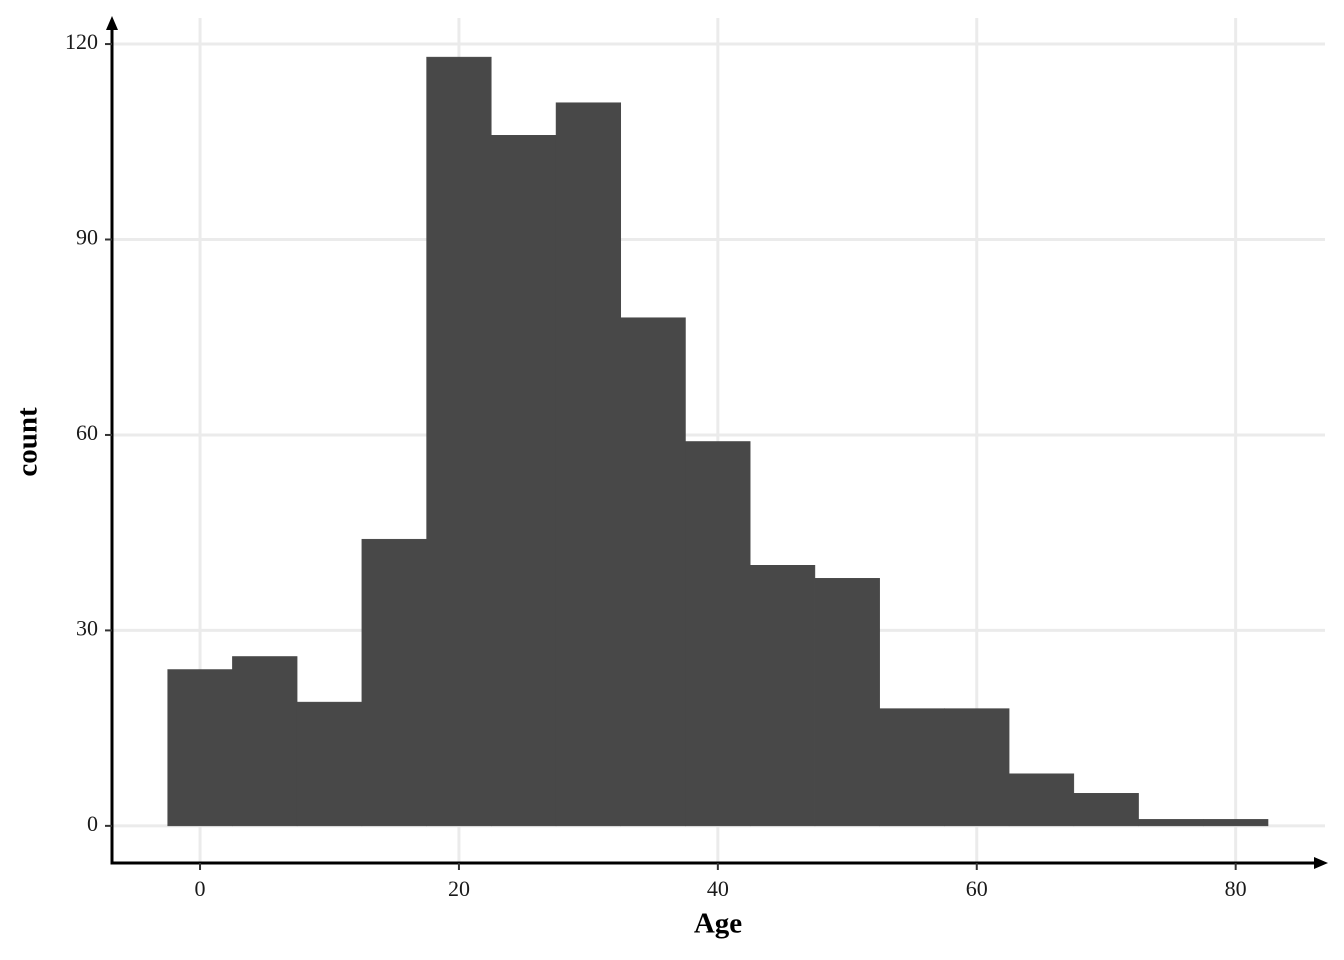  I want to click on y-tick-label: 0, so click(92, 823).